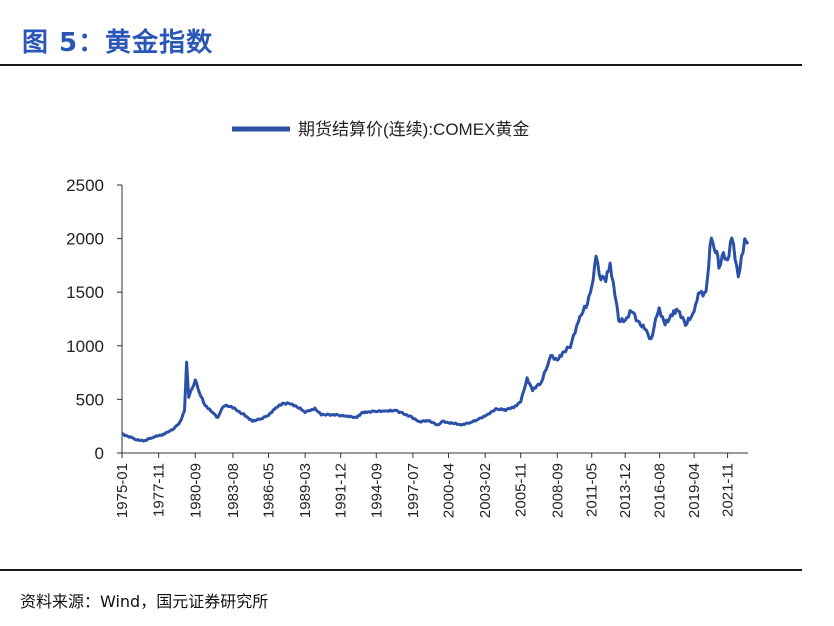 Image resolution: width=834 pixels, height=626 pixels. Describe the element at coordinates (625, 490) in the screenshot. I see `x-tick-label: 2013-12` at that location.